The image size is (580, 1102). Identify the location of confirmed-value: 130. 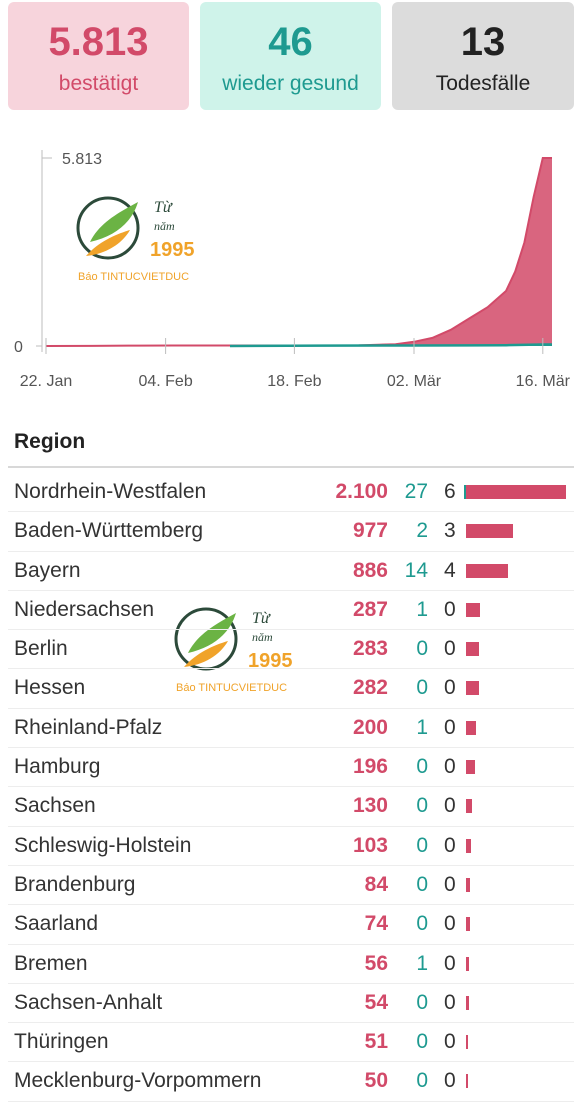
(370, 806).